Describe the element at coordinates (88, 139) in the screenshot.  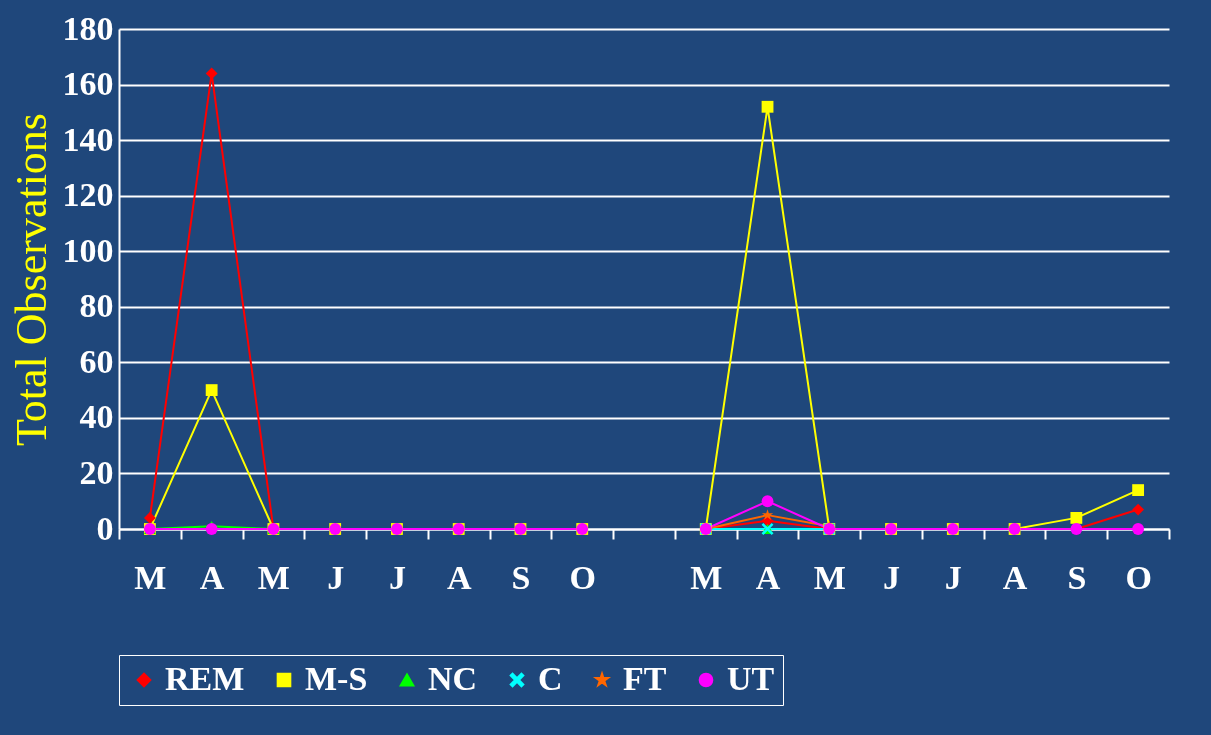
I see `y-tick-label: 140` at that location.